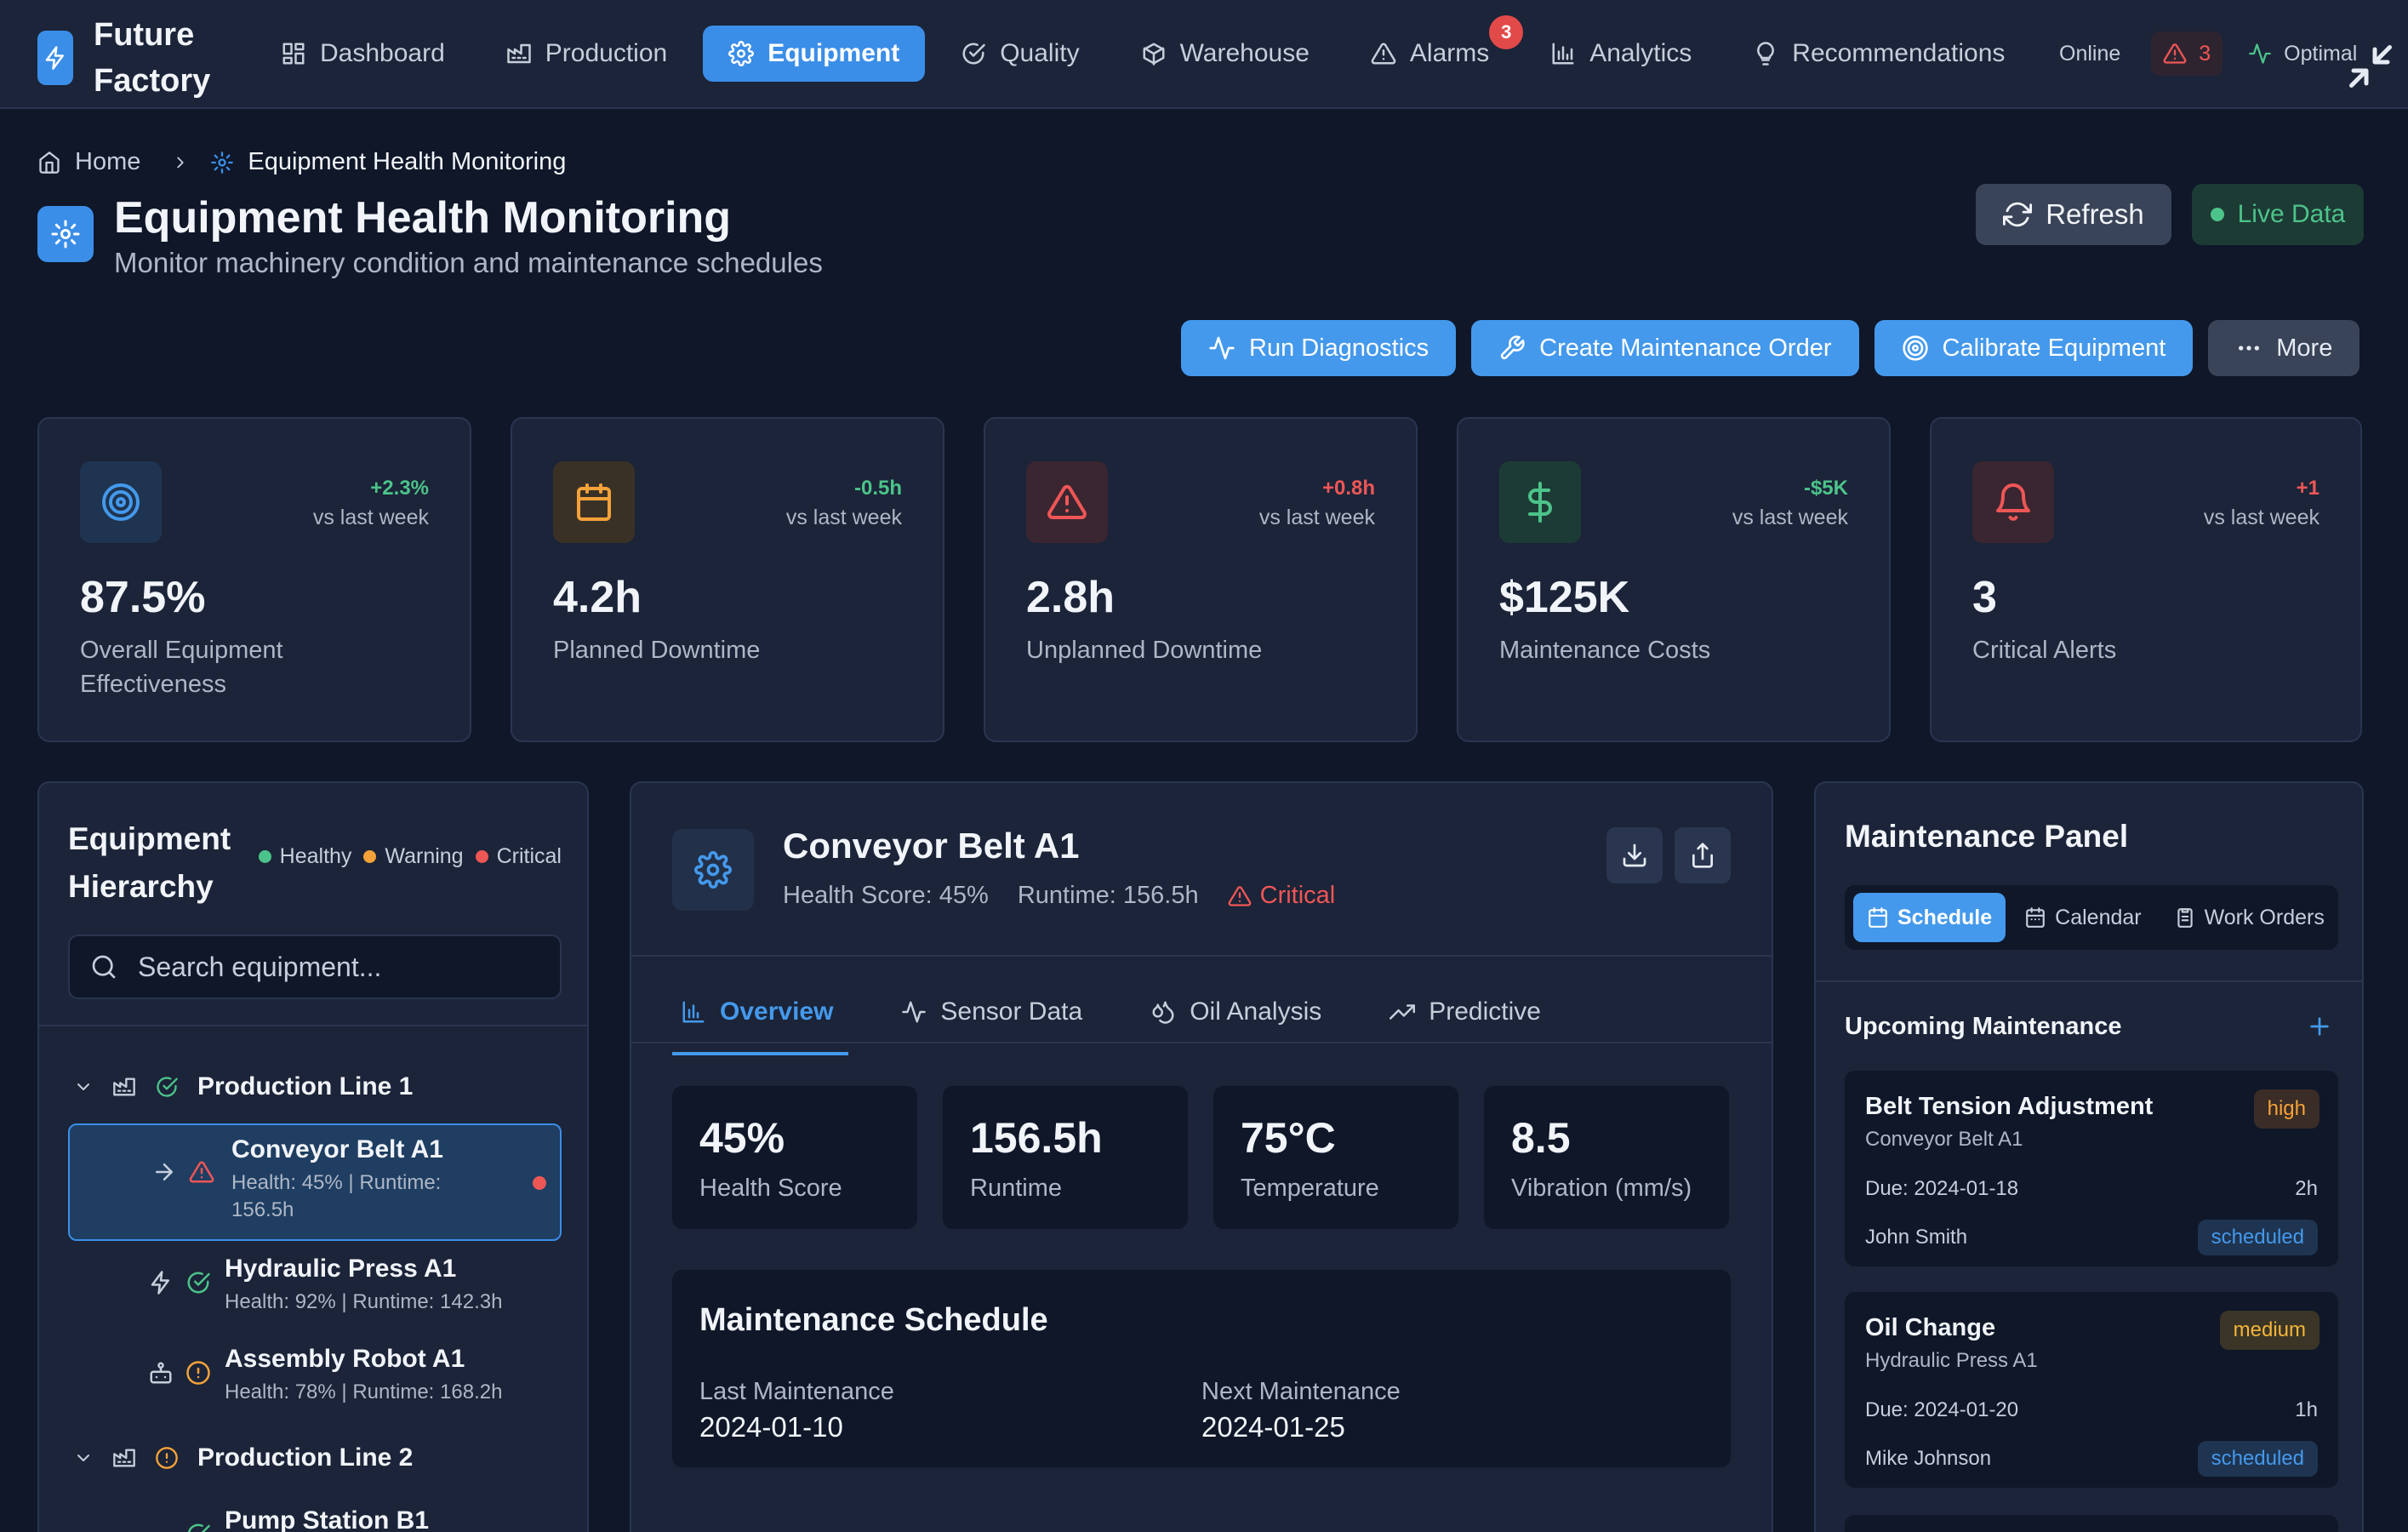 This screenshot has width=2408, height=1532. Describe the element at coordinates (1540, 502) in the screenshot. I see `dollar-icon` at that location.